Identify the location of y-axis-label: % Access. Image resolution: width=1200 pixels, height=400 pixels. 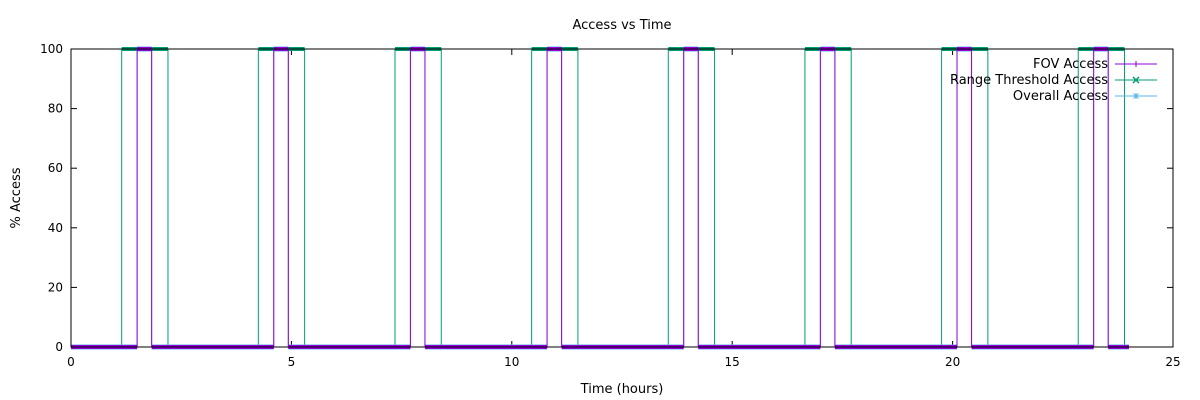
(16, 197).